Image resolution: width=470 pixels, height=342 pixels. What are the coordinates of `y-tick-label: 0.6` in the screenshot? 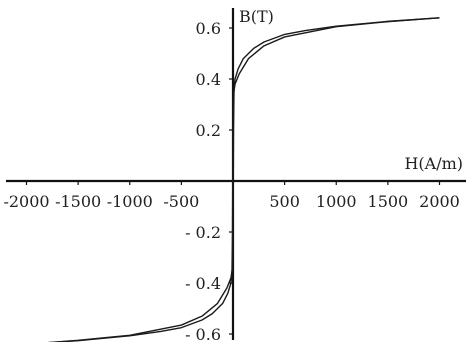 It's located at (208, 28).